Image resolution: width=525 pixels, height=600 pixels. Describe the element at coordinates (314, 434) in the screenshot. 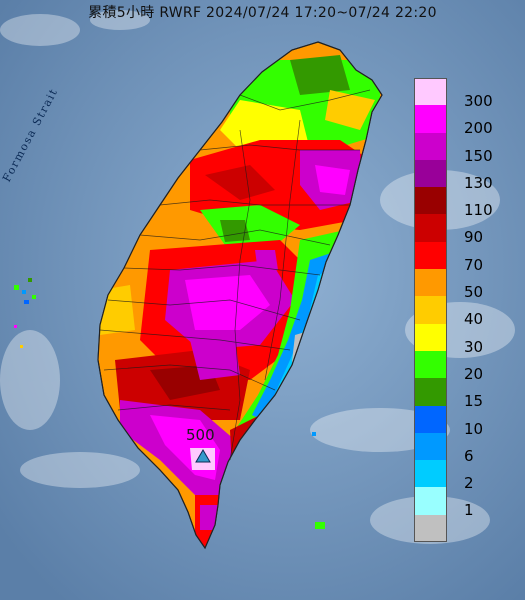

I see `green-island` at that location.